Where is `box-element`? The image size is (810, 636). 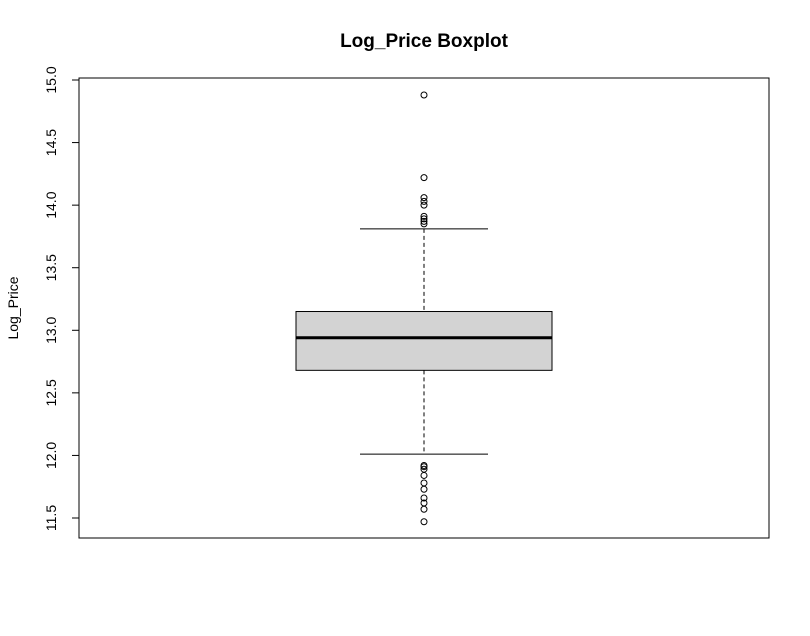 box-element is located at coordinates (424, 341).